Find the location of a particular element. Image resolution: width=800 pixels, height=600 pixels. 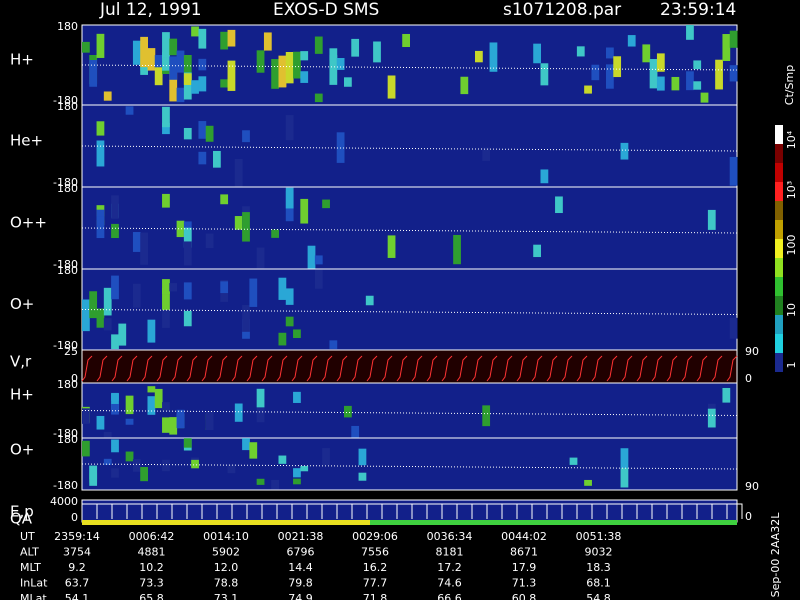

cell: 5902 is located at coordinates (226, 552).